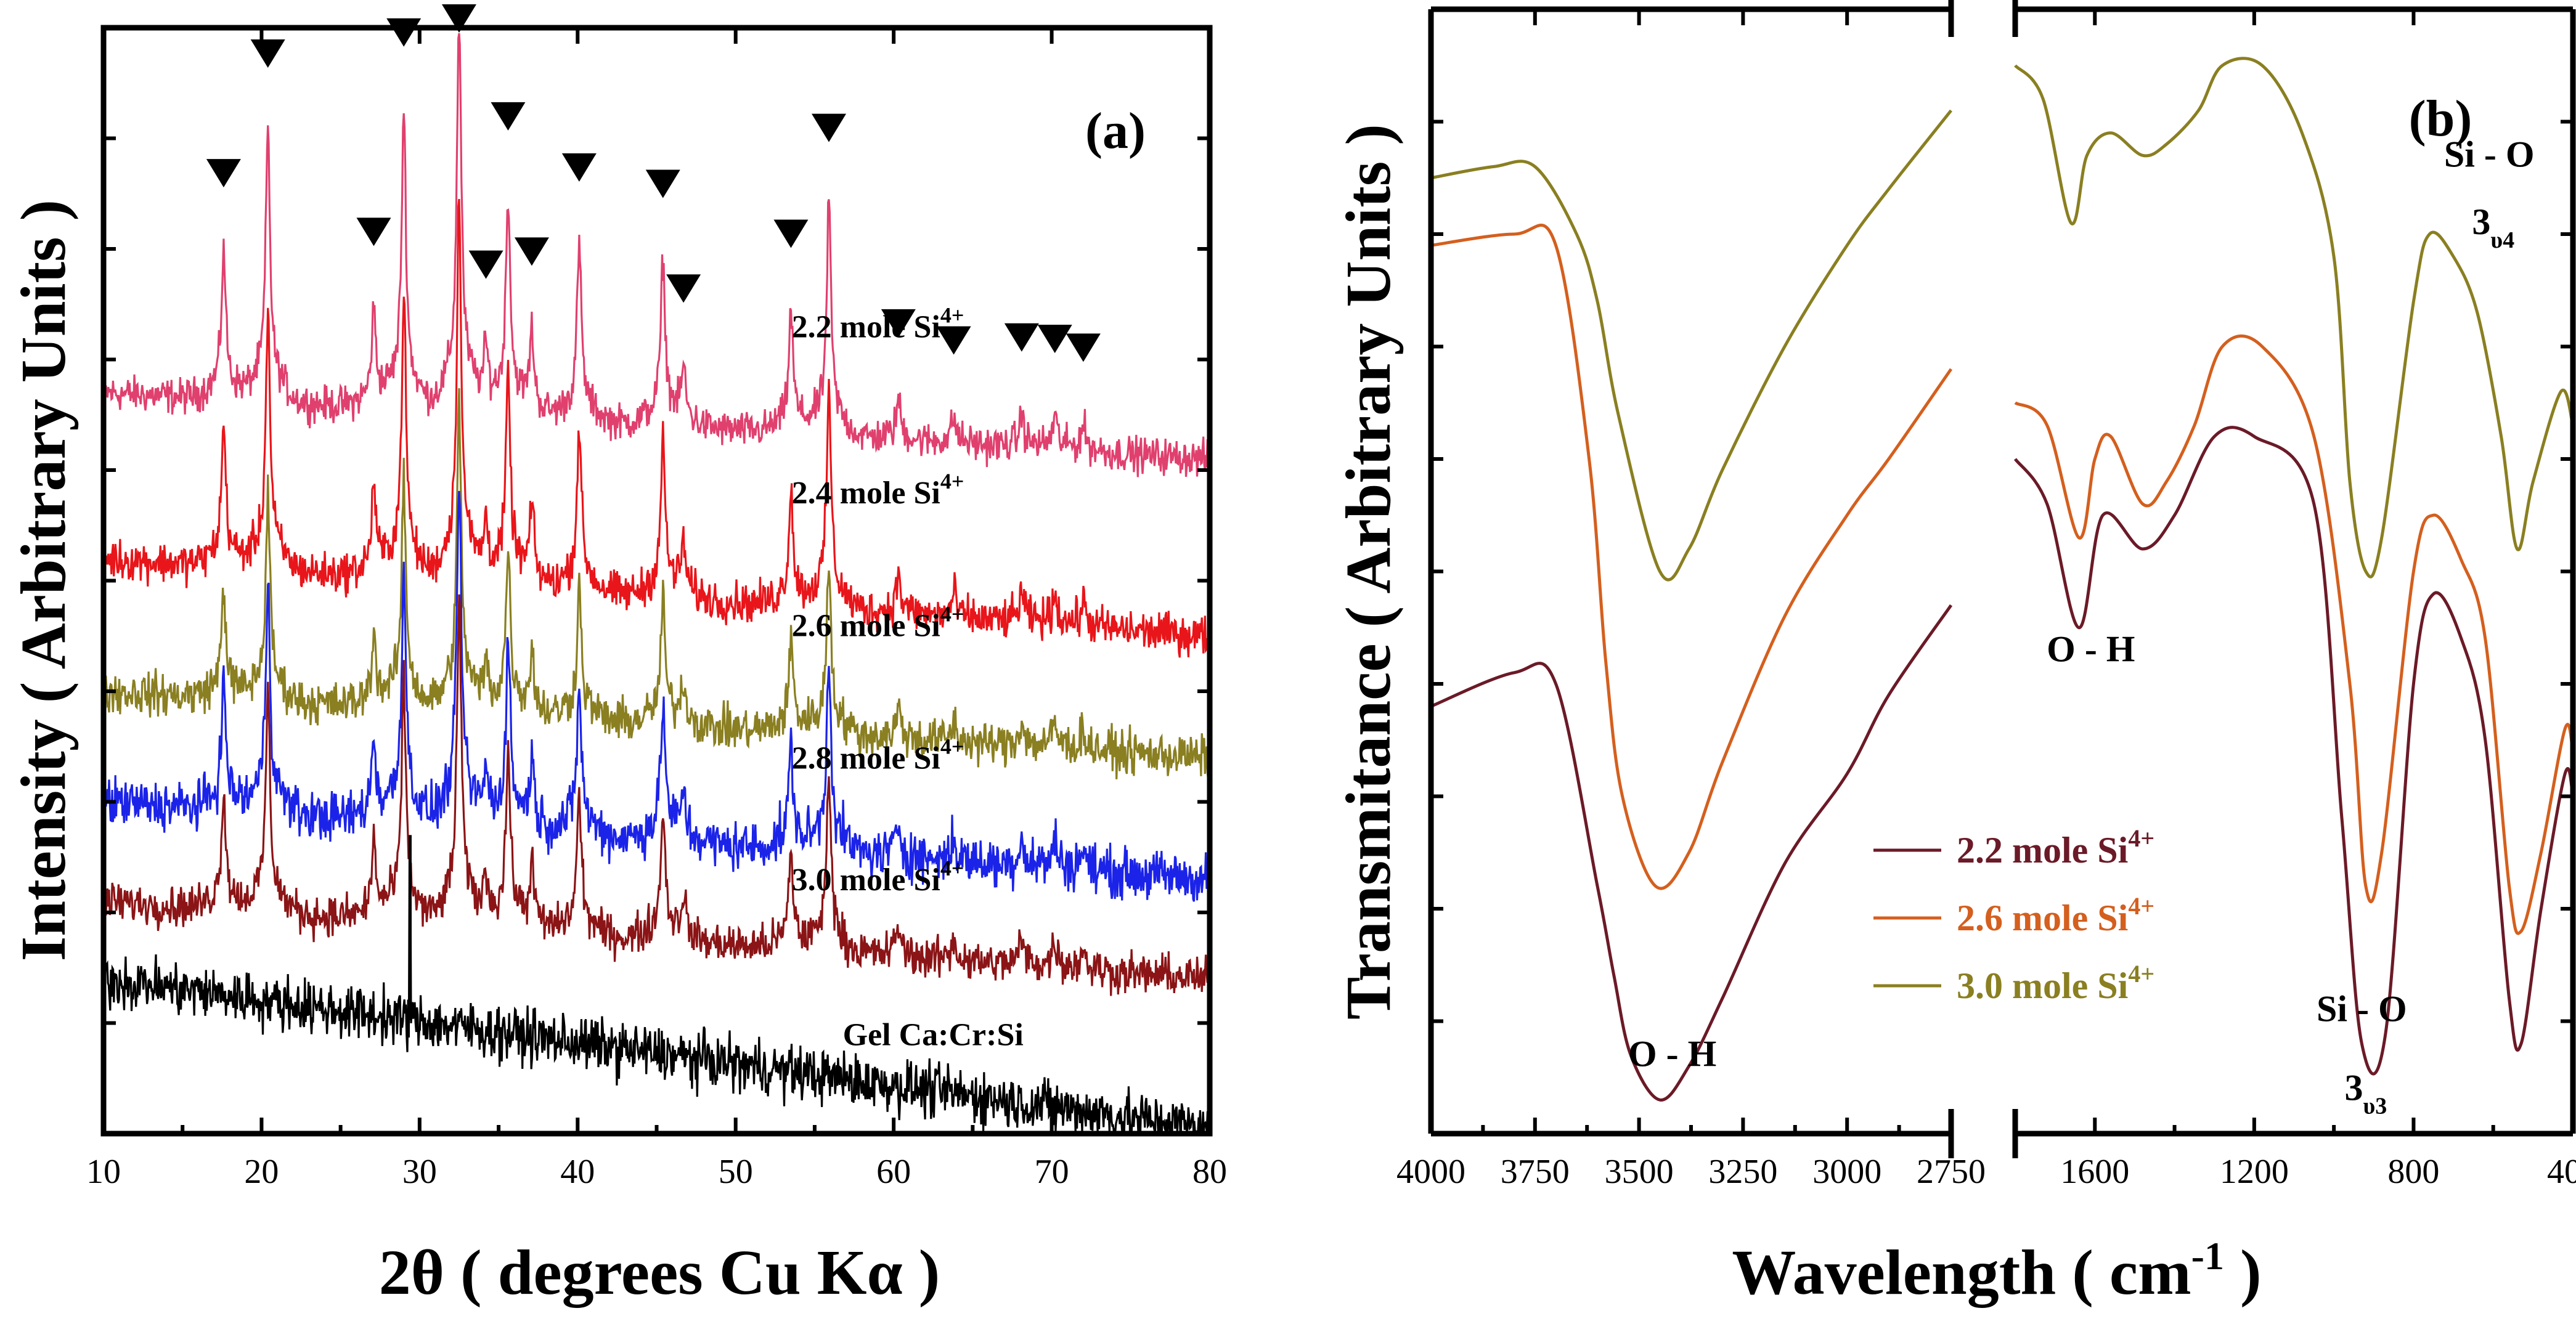  Describe the element at coordinates (1846, 1172) in the screenshot. I see `ftir-x-tick-label: 3000` at that location.